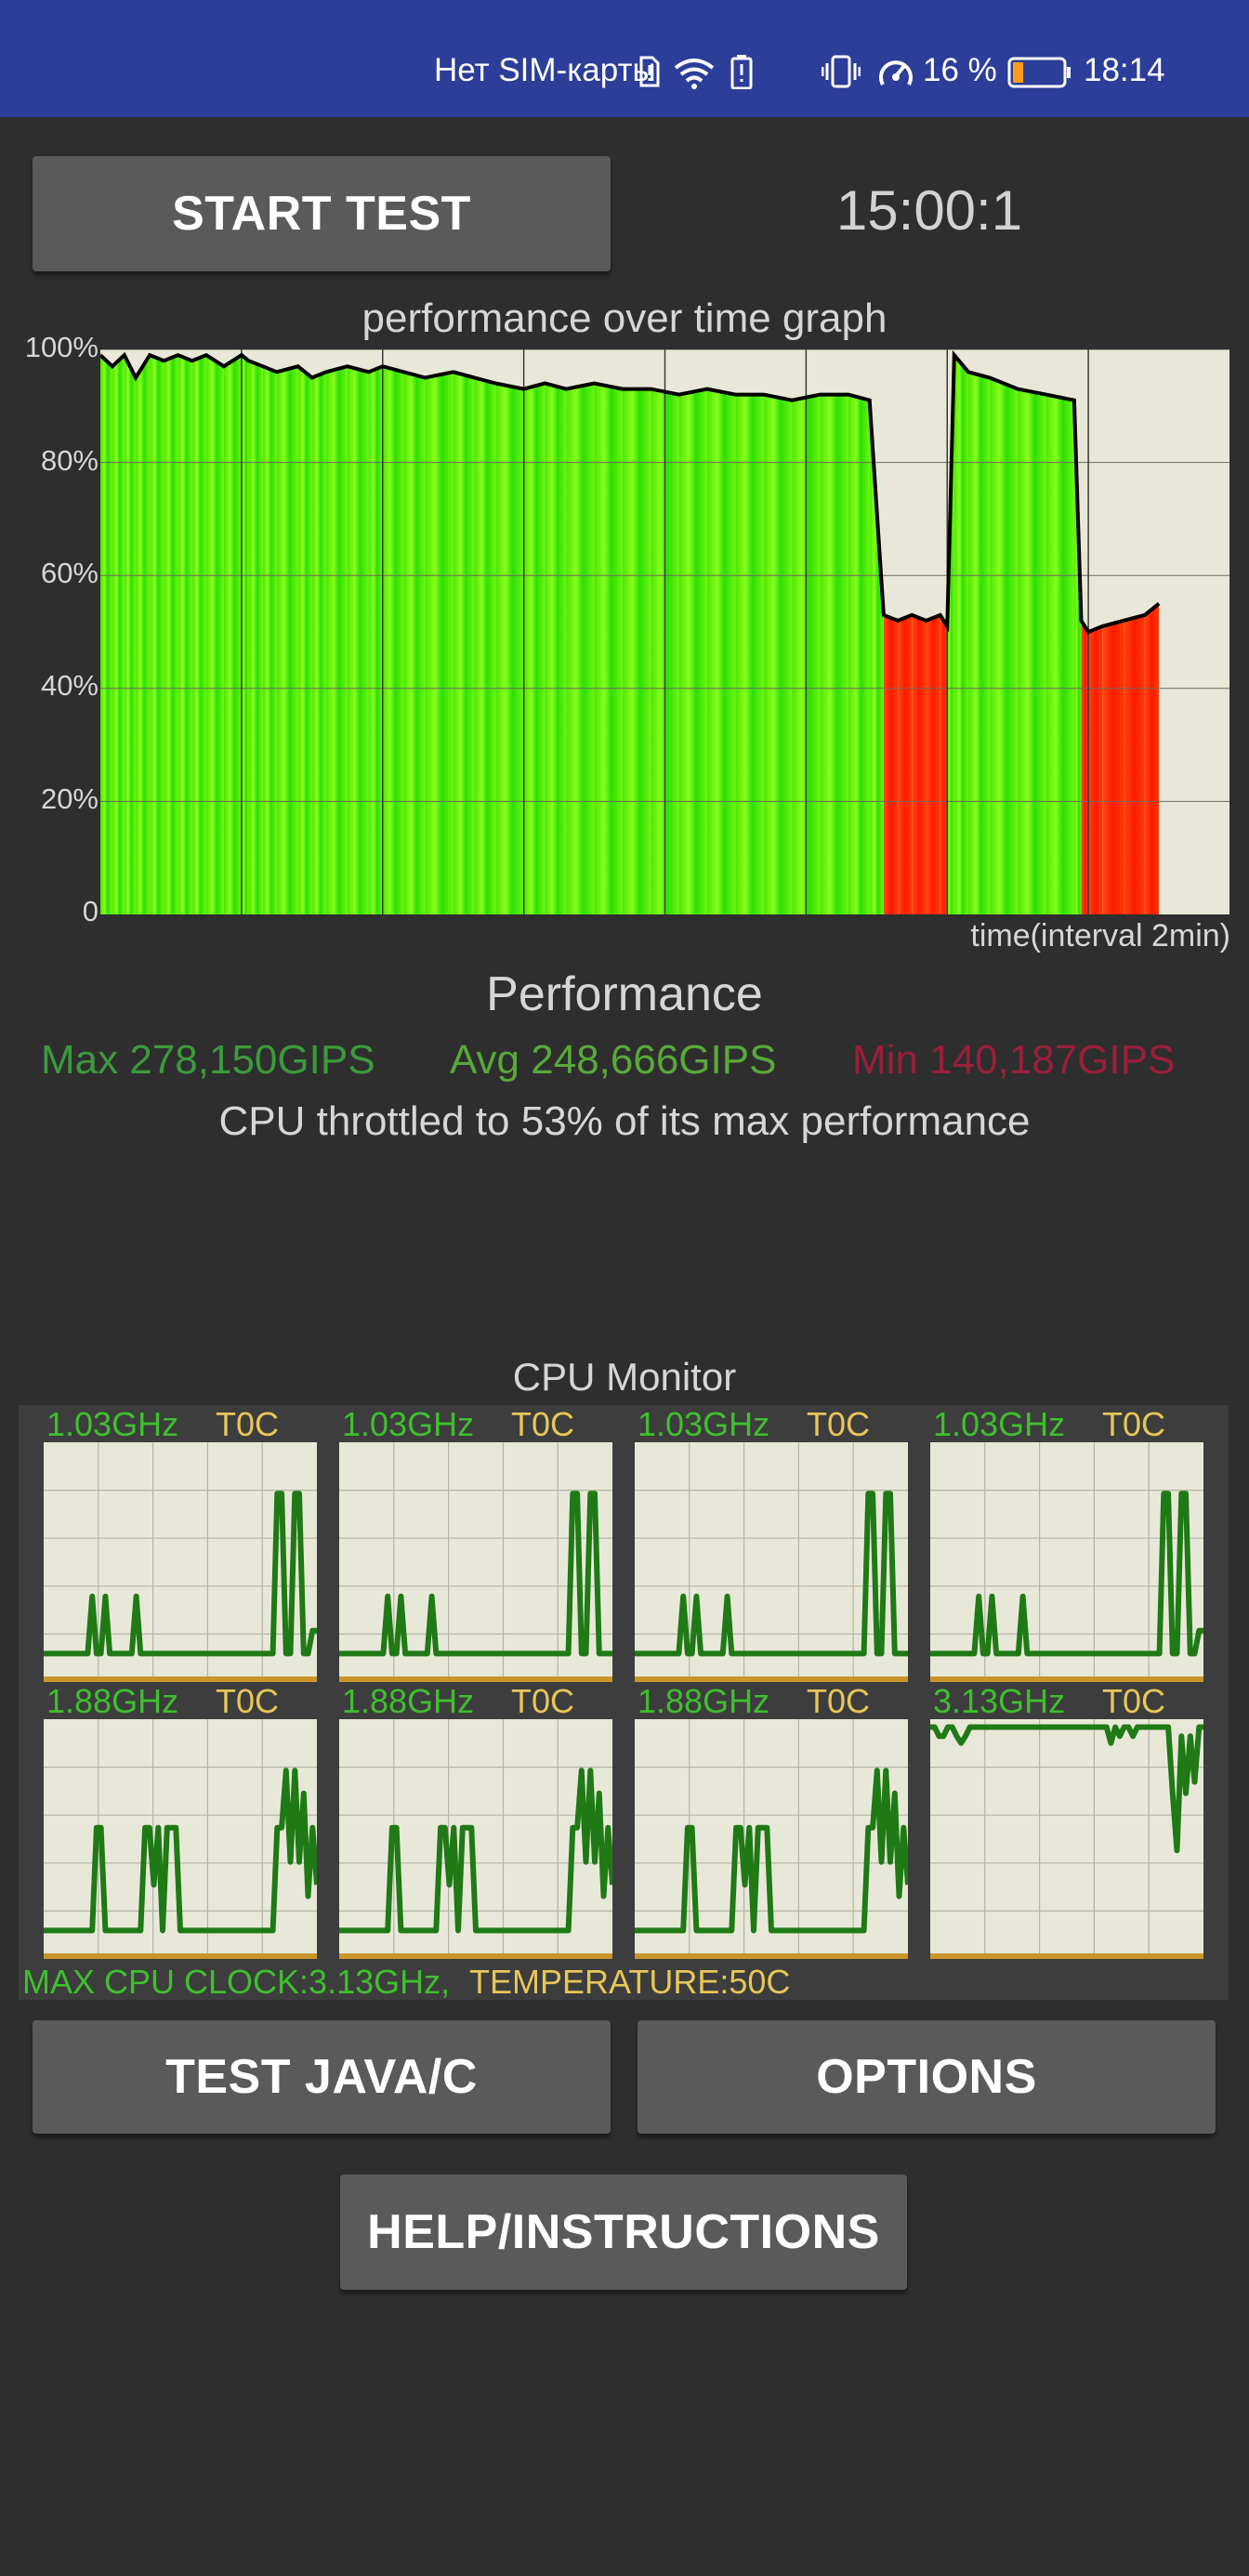 The image size is (1249, 2576). What do you see at coordinates (929, 210) in the screenshot?
I see `timer: 15:00:1` at bounding box center [929, 210].